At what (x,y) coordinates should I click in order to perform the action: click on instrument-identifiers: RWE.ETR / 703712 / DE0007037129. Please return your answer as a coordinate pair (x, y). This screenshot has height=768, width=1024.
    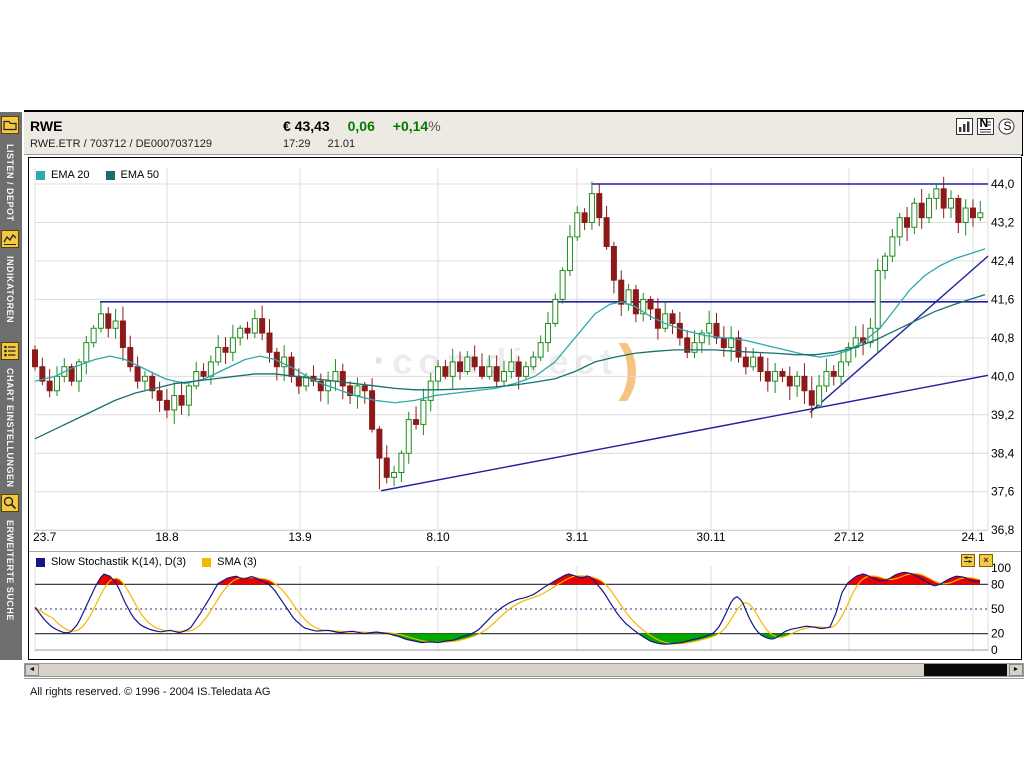
    Looking at the image, I should click on (121, 144).